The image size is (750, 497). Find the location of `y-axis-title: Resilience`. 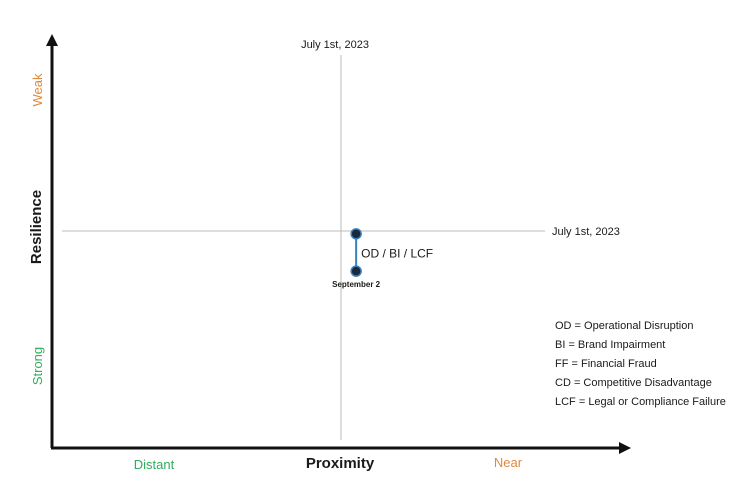

y-axis-title: Resilience is located at coordinates (36, 227).